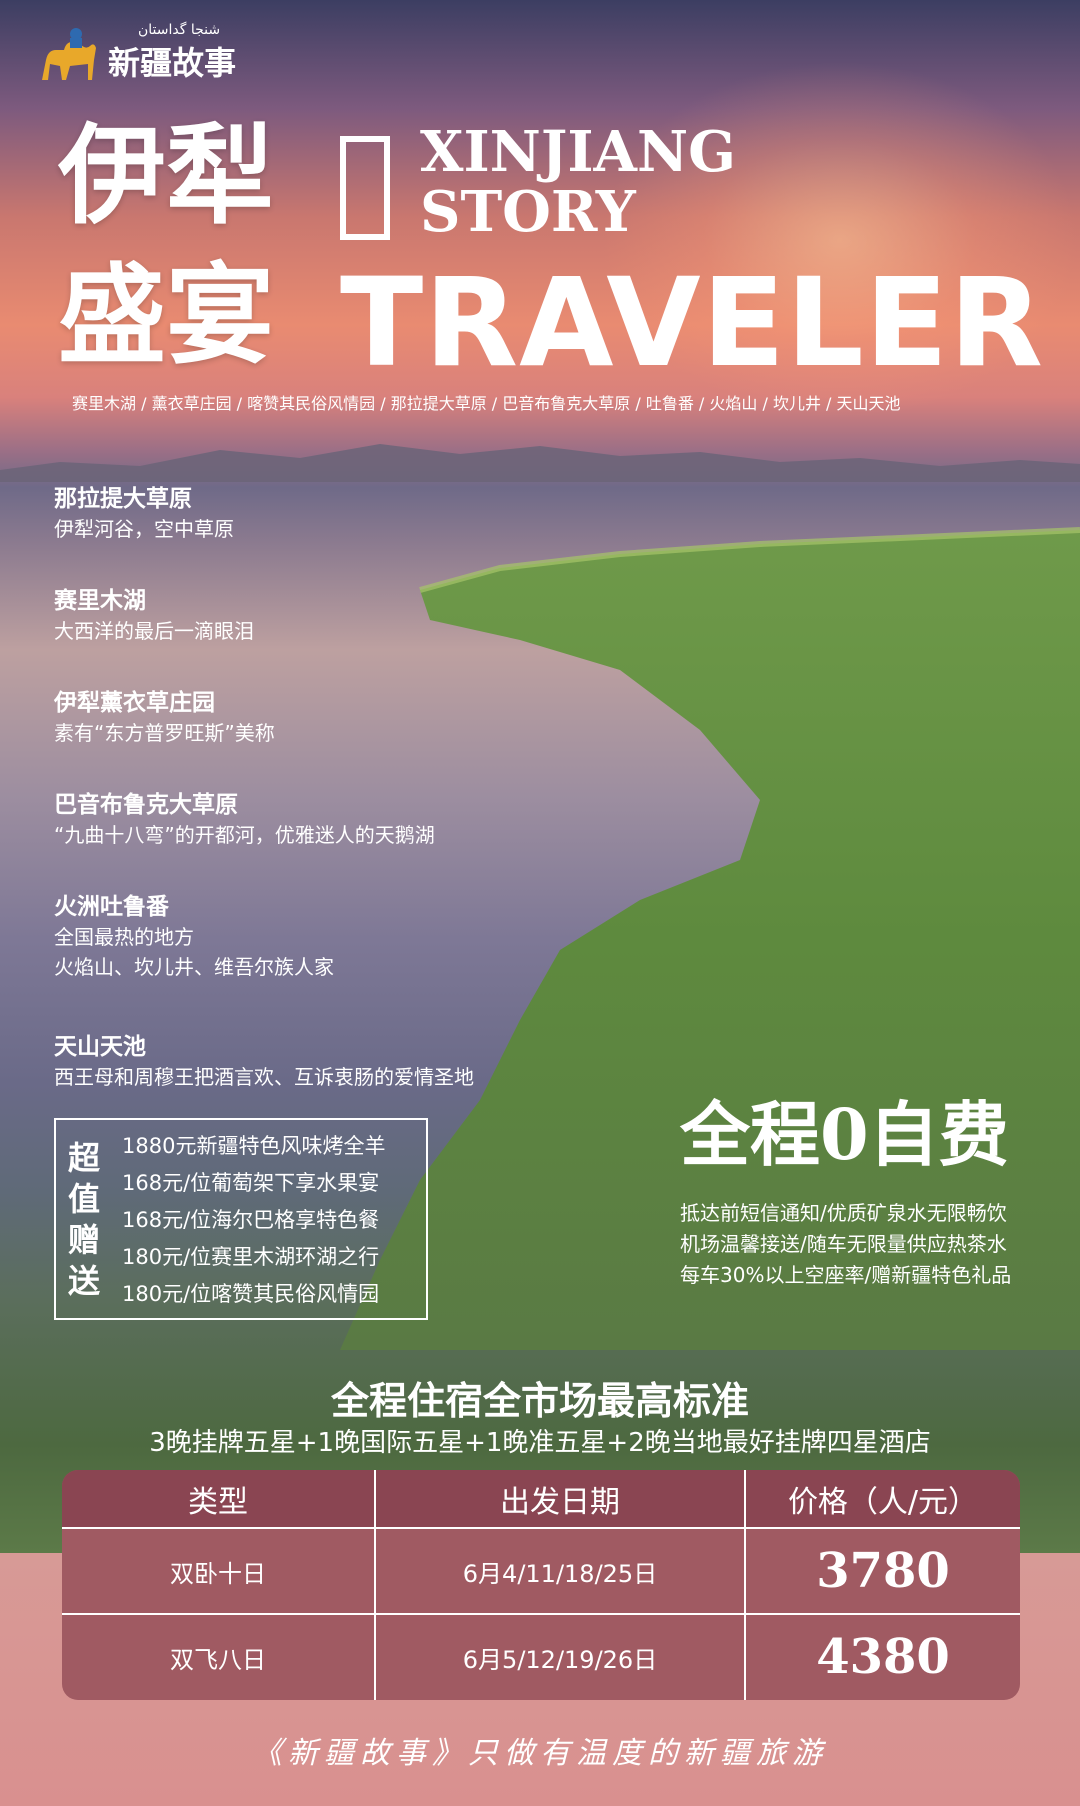  What do you see at coordinates (100, 601) in the screenshot?
I see `destination-name: 赛里木湖` at bounding box center [100, 601].